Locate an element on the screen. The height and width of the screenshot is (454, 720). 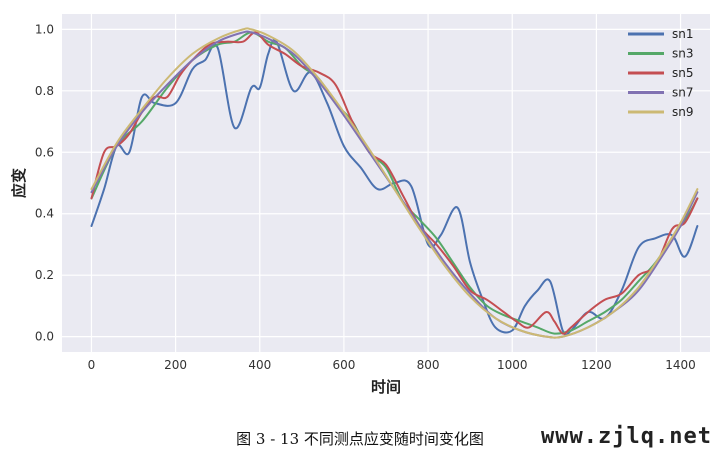
y-tick-label: 1.0 is located at coordinates (44, 29).